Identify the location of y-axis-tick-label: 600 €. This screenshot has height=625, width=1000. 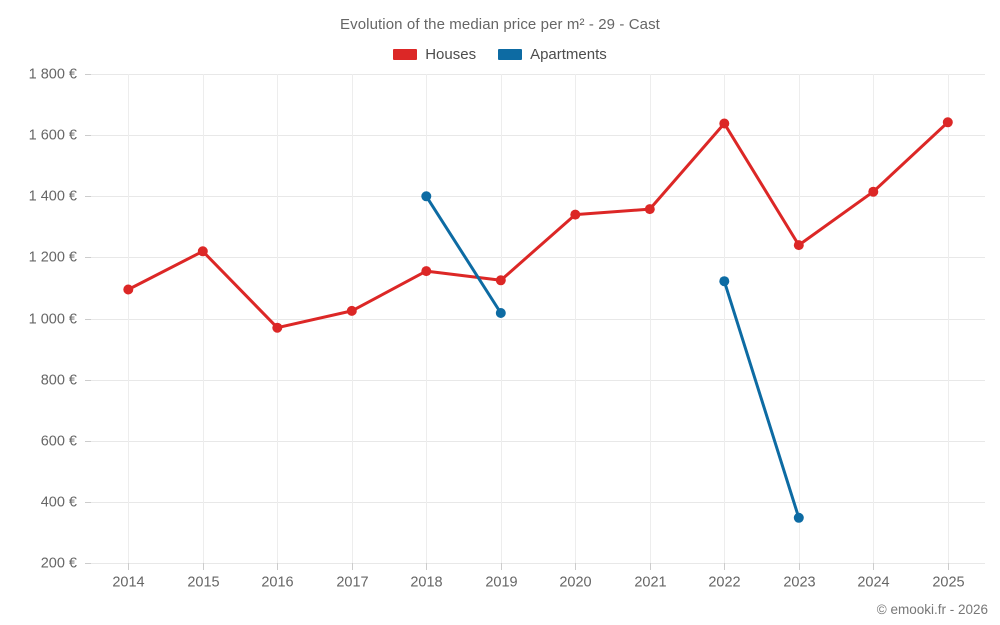
(59, 441).